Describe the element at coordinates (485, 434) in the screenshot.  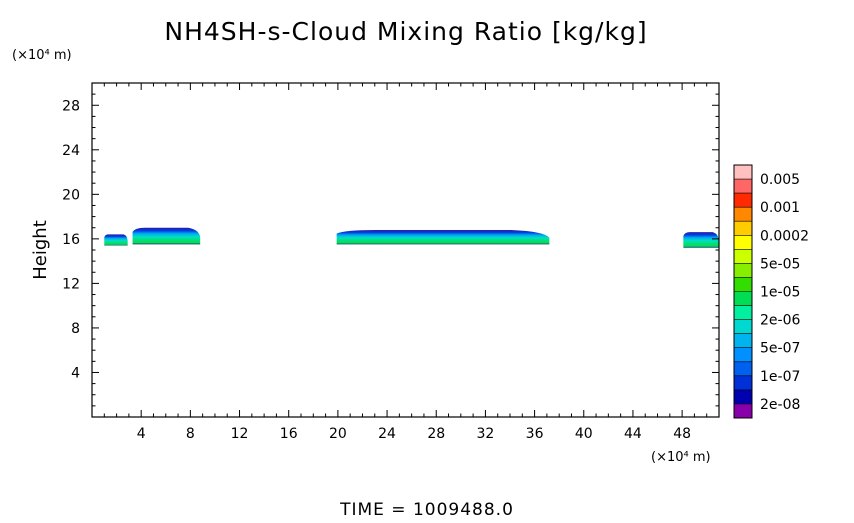
I see `x-tick-label: 32` at that location.